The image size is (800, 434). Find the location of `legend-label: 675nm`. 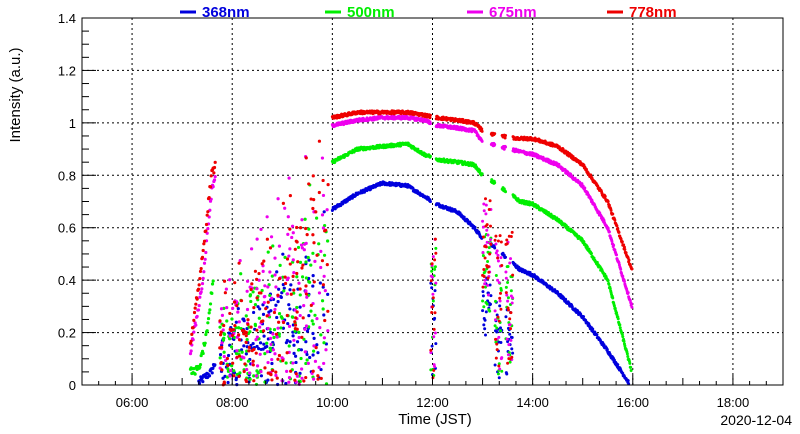

legend-label: 675nm is located at coordinates (513, 12).